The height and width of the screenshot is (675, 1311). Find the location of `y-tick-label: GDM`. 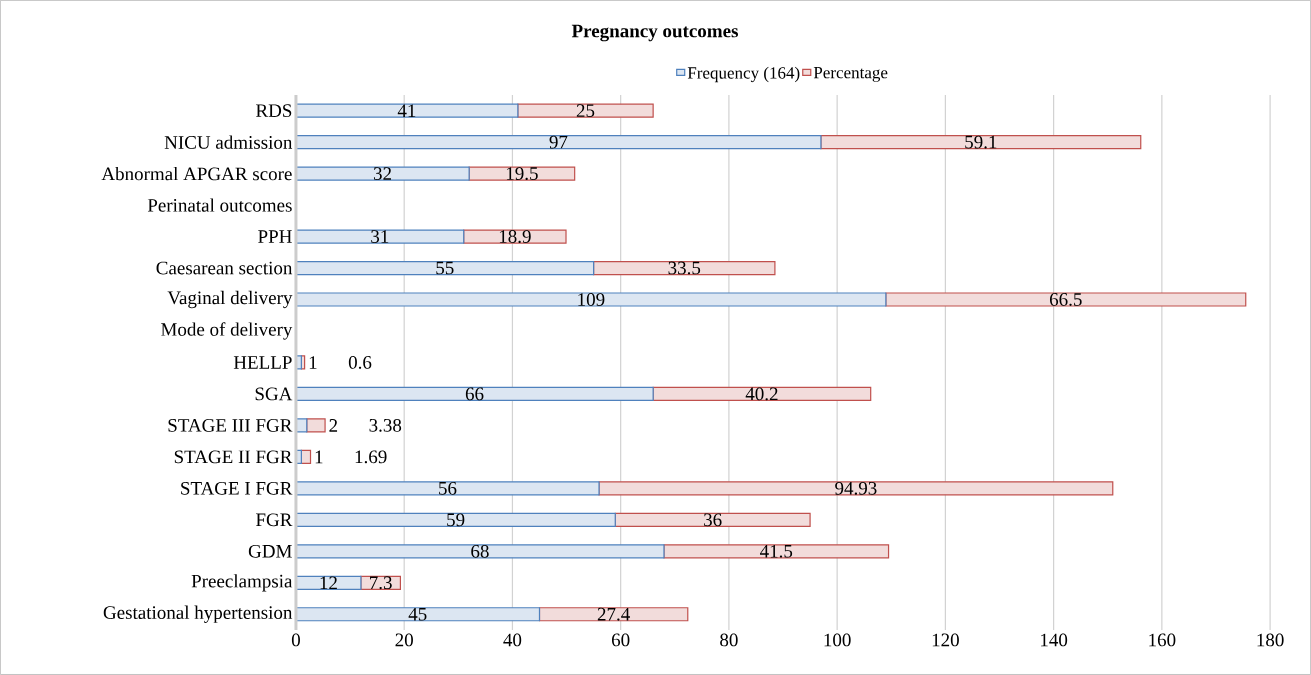

y-tick-label: GDM is located at coordinates (270, 551).